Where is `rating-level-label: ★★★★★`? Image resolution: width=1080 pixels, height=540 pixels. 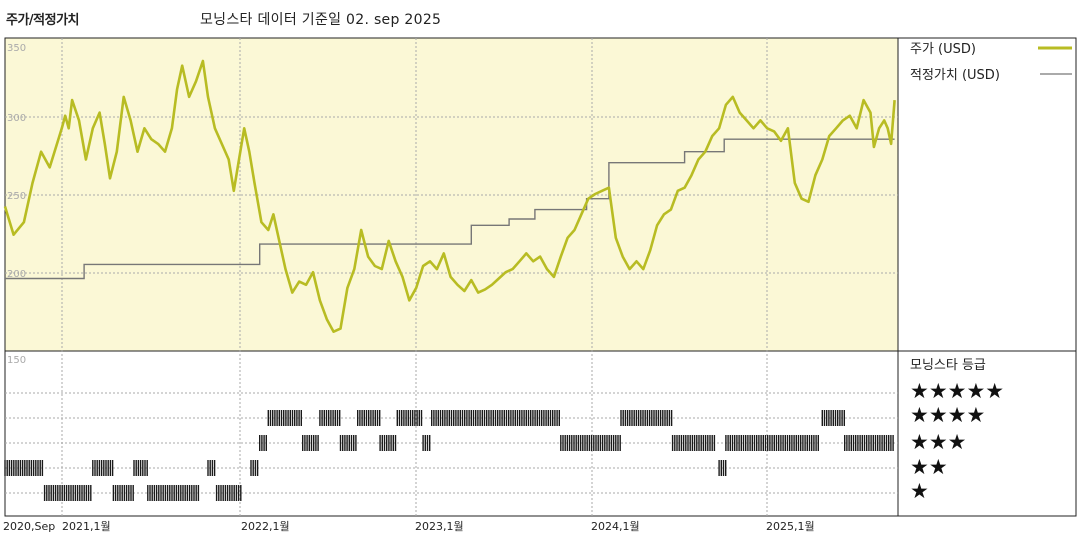 rating-level-label: ★★★★★ is located at coordinates (957, 391).